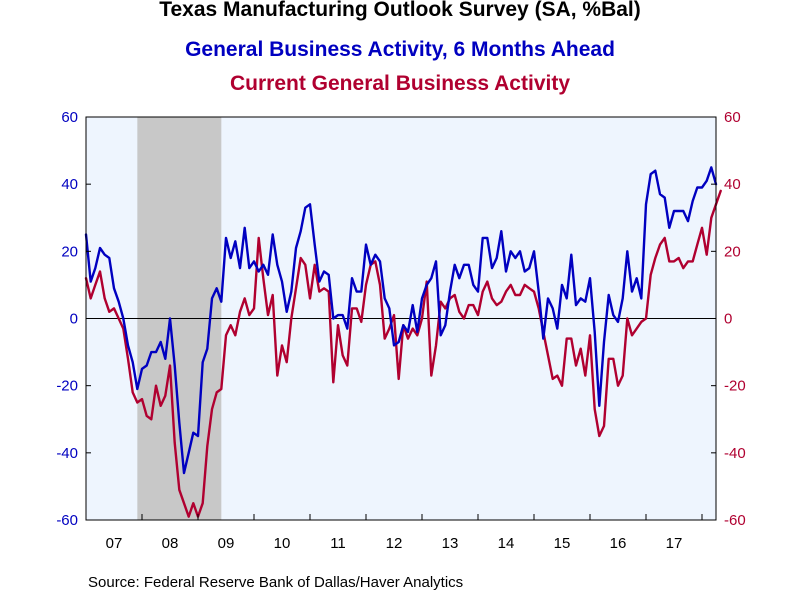 The width and height of the screenshot is (800, 600). Describe the element at coordinates (69, 251) in the screenshot. I see `left-tick-label: 20` at that location.